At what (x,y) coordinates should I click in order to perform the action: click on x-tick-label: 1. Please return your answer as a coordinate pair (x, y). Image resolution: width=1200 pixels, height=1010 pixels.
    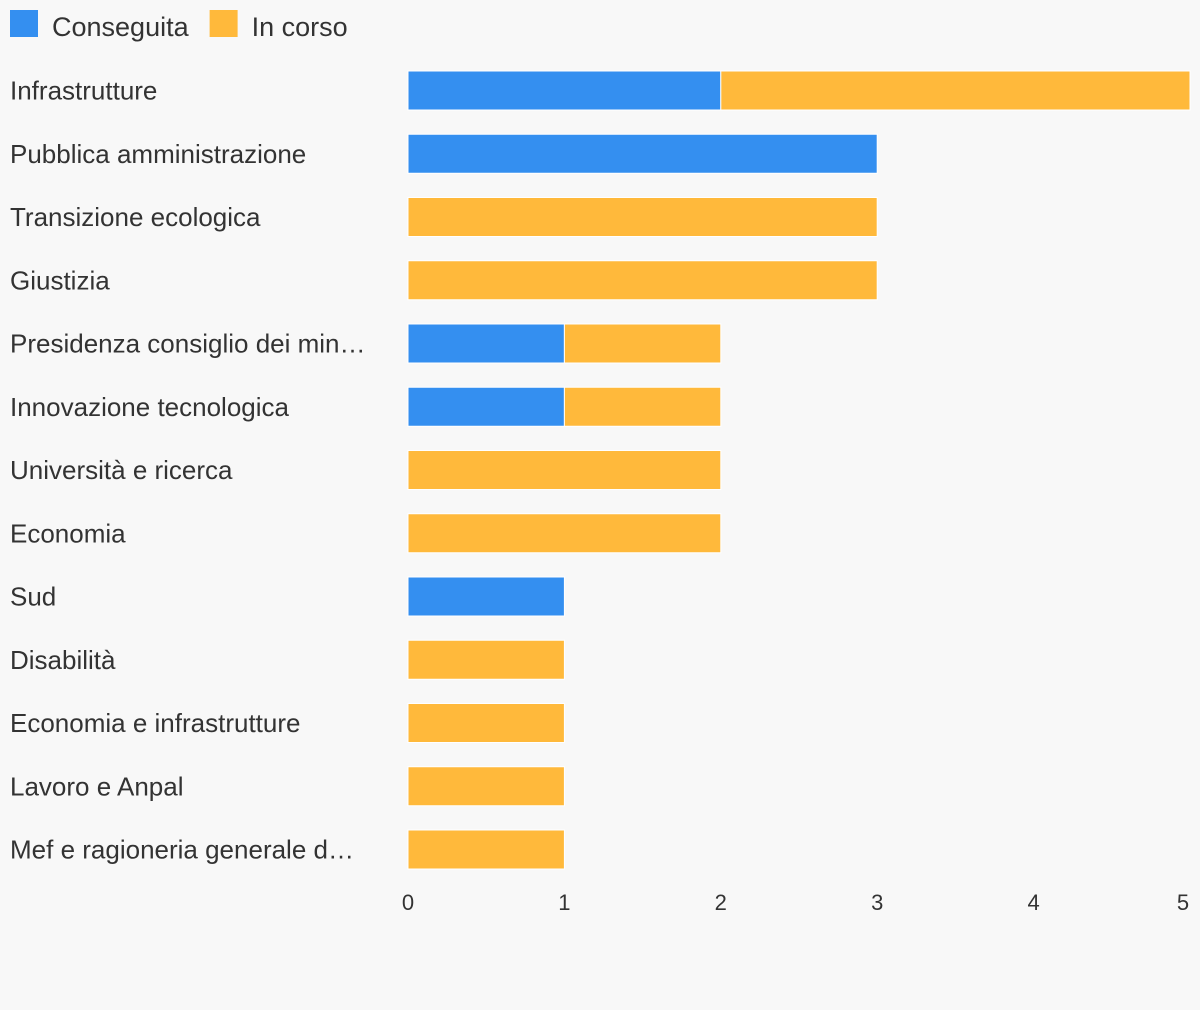
    Looking at the image, I should click on (564, 902).